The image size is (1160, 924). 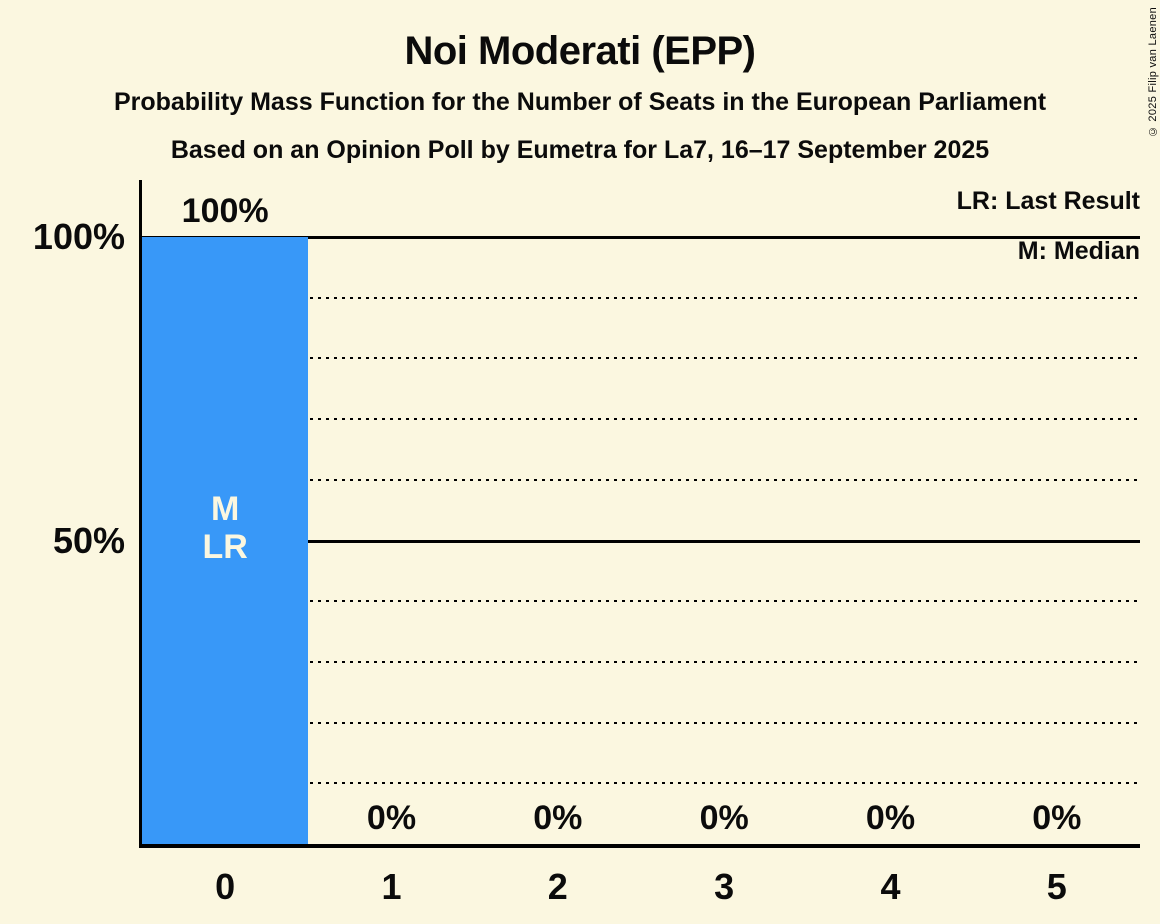 I want to click on bar-value-label-0: 100%, so click(x=225, y=211).